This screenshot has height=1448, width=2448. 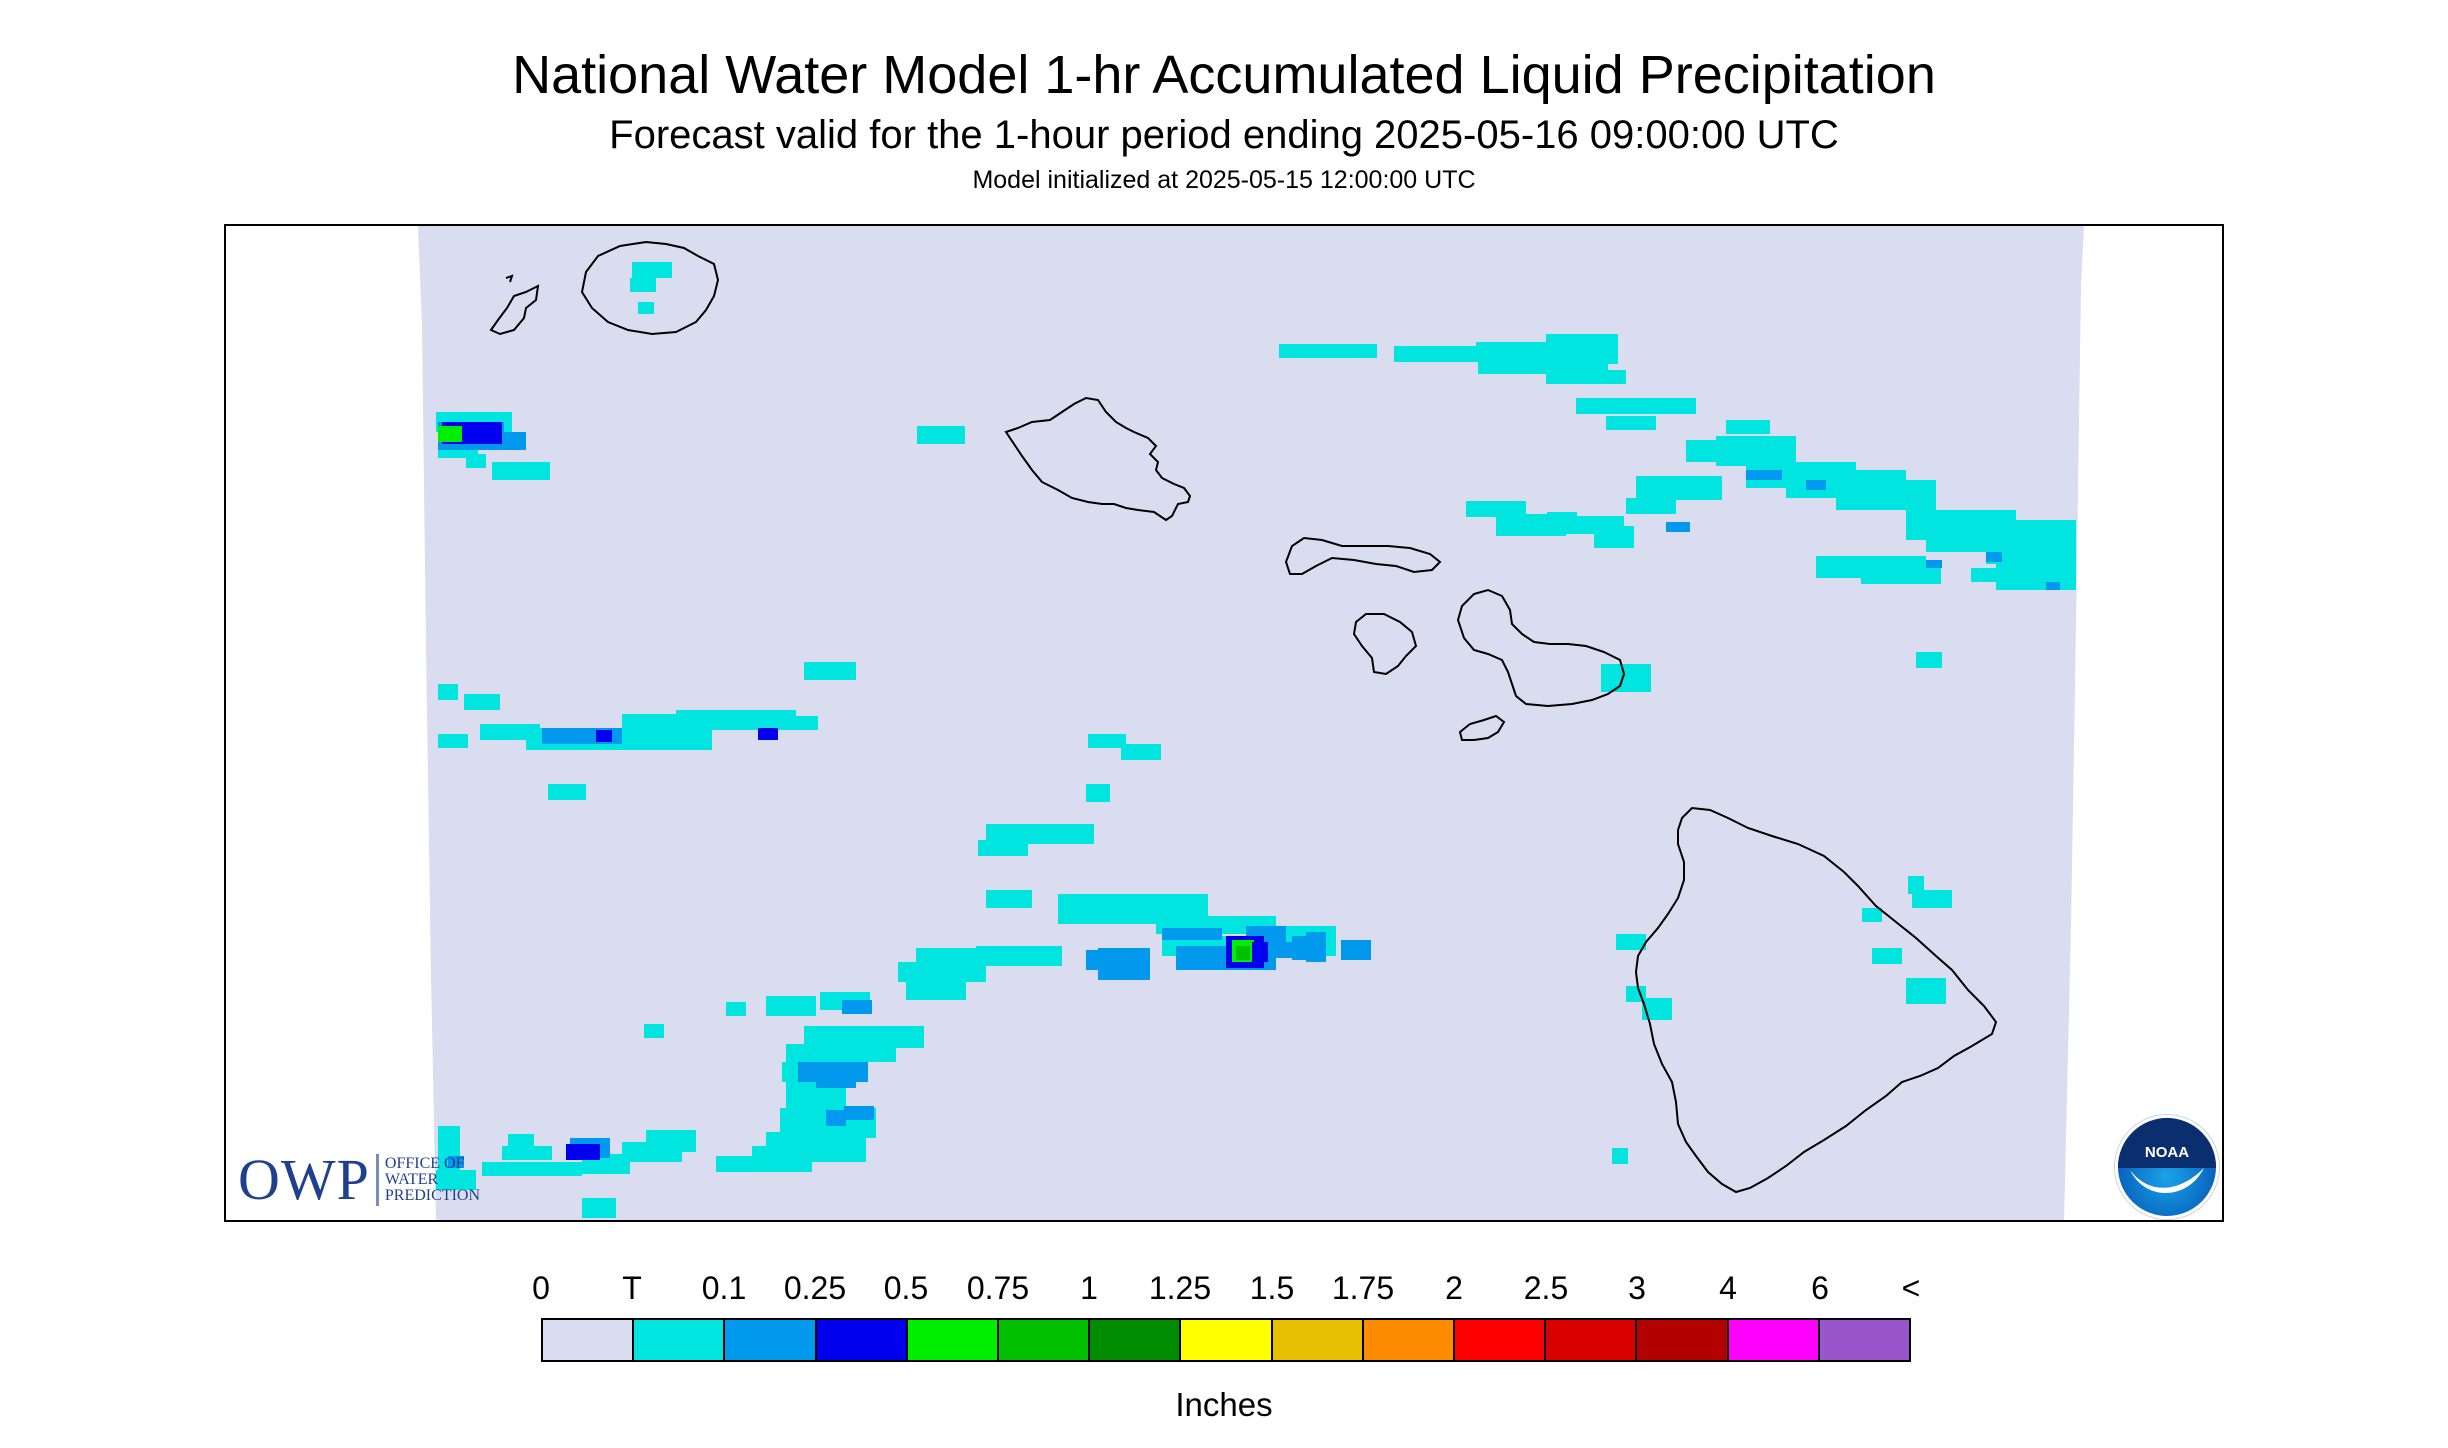 What do you see at coordinates (432, 1195) in the screenshot?
I see `owp-line-3: PREDICTION` at bounding box center [432, 1195].